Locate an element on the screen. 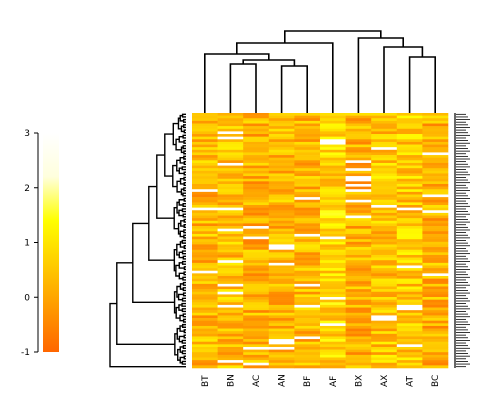 This screenshot has height=404, width=500. column-dendrogram-link is located at coordinates (422, 84).